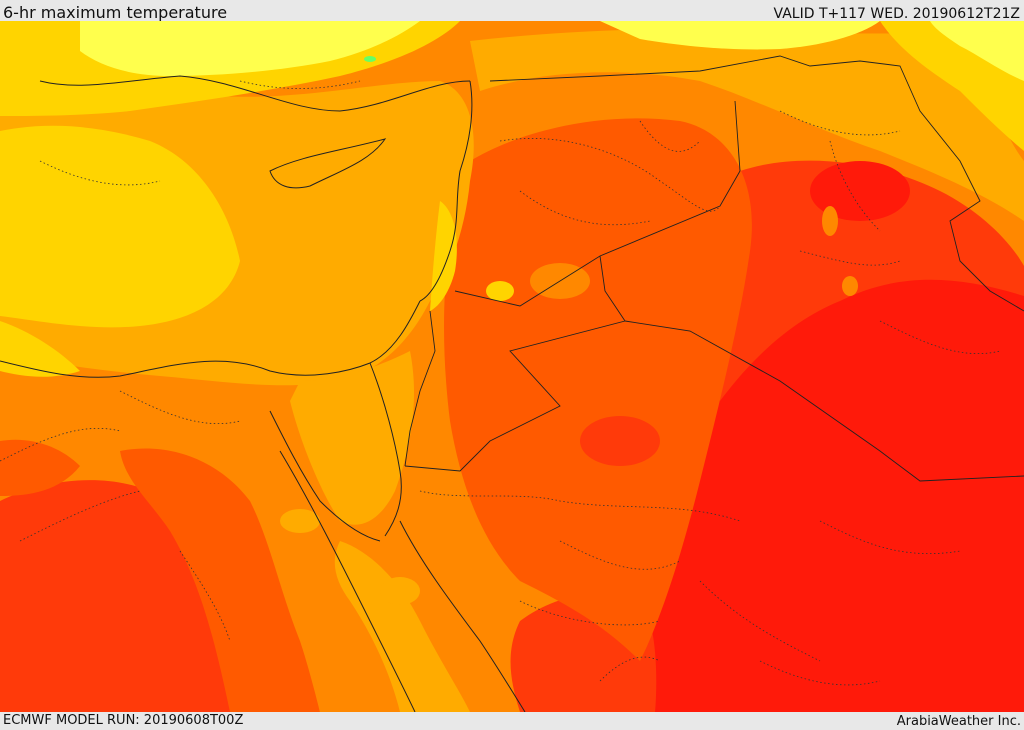 The height and width of the screenshot is (730, 1024). What do you see at coordinates (210, 339) in the screenshot?
I see `coast-egypt` at bounding box center [210, 339].